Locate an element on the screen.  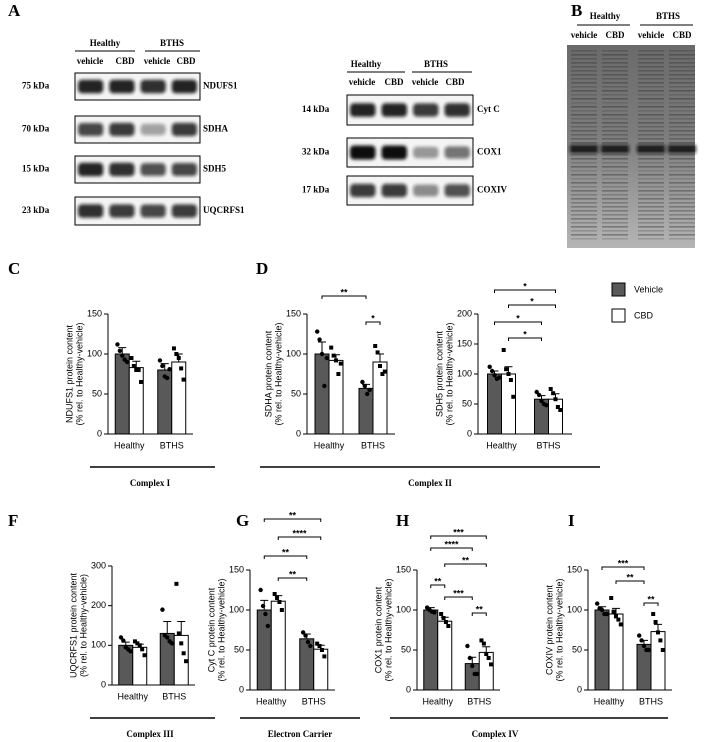
x-tick-label: BTHS is located at coordinates (651, 701).